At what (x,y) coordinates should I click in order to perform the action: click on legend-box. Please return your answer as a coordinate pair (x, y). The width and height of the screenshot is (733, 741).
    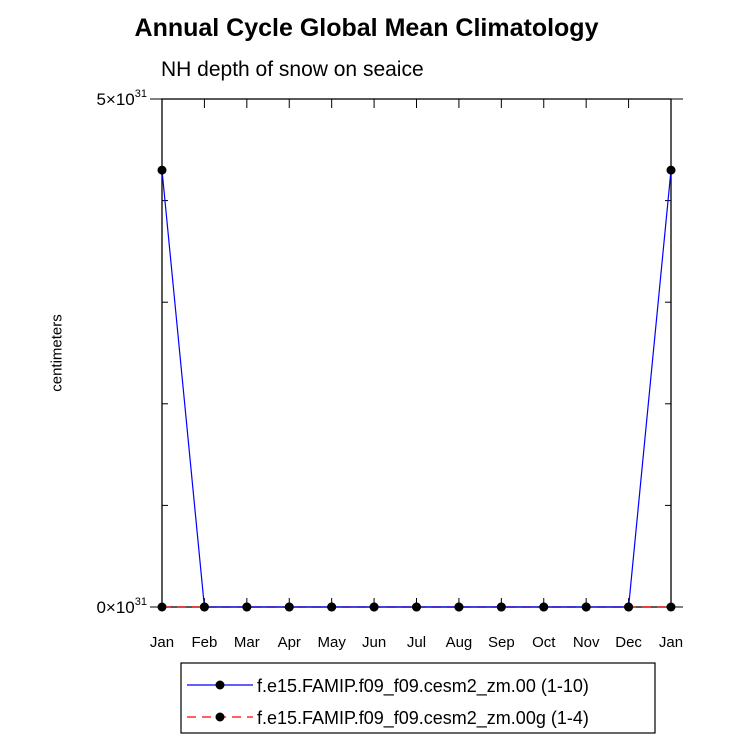
    Looking at the image, I should click on (418, 698).